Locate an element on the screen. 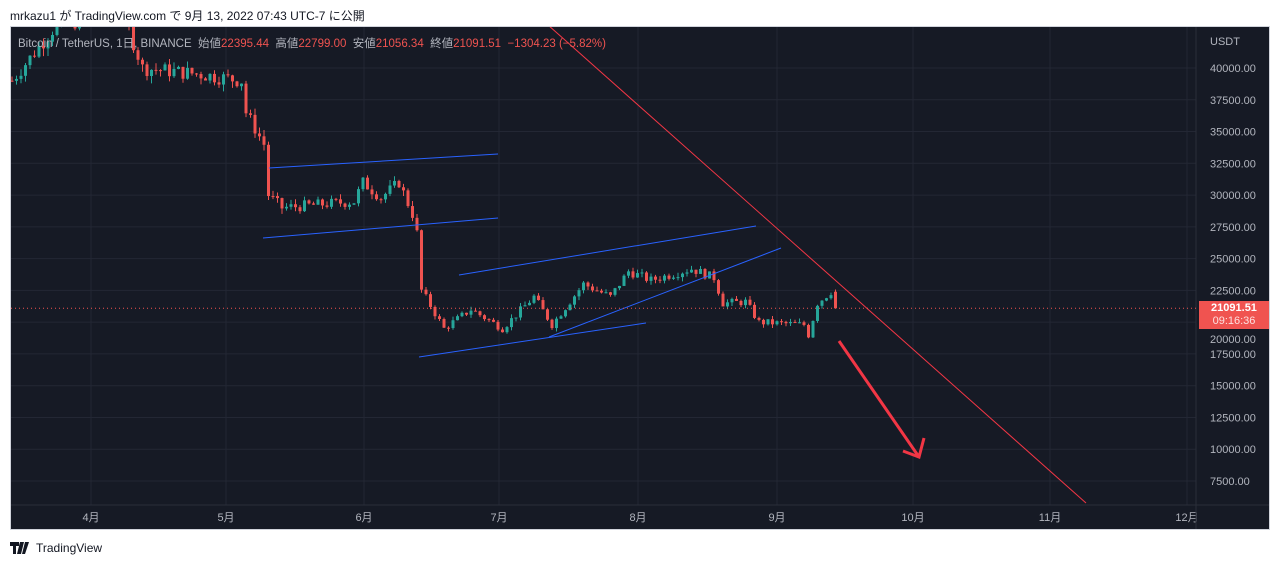 This screenshot has height=565, width=1280. price-tick: 27500.00 is located at coordinates (1233, 228).